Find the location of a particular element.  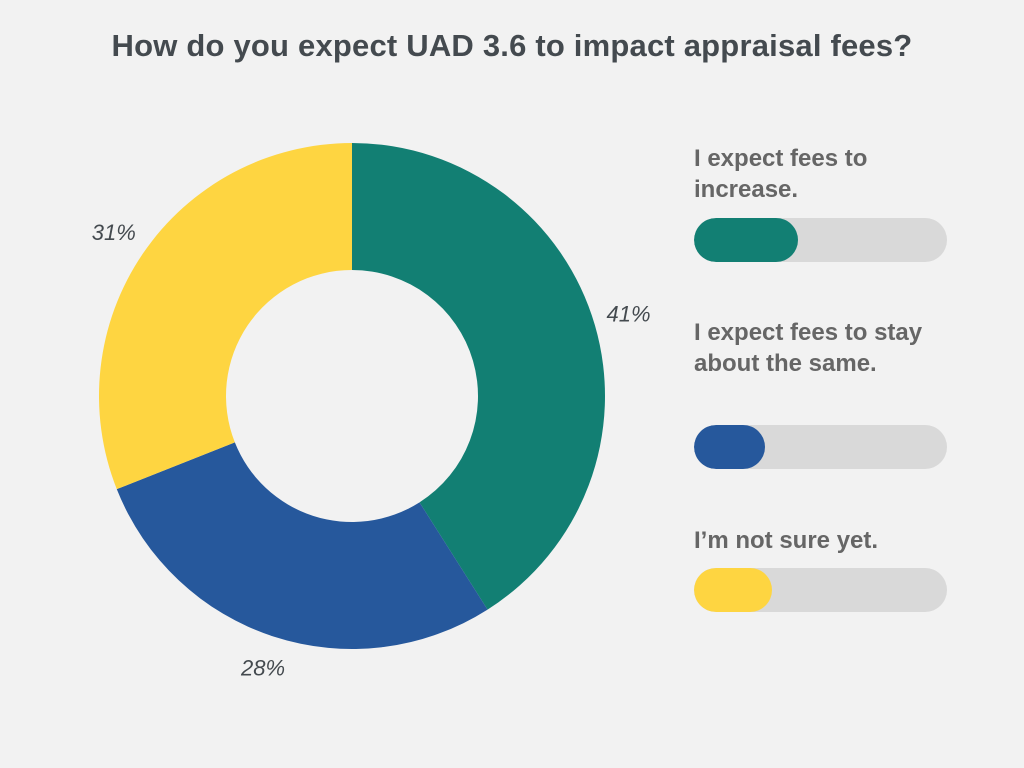

legend-item-not-sure: I’m not sure yet. is located at coordinates (824, 540).